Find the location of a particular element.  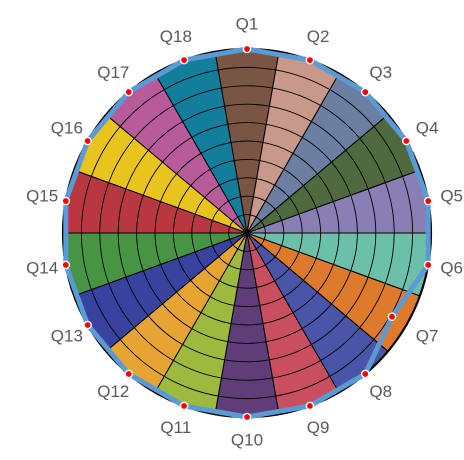

segment-q7 is located at coordinates (333, 292).